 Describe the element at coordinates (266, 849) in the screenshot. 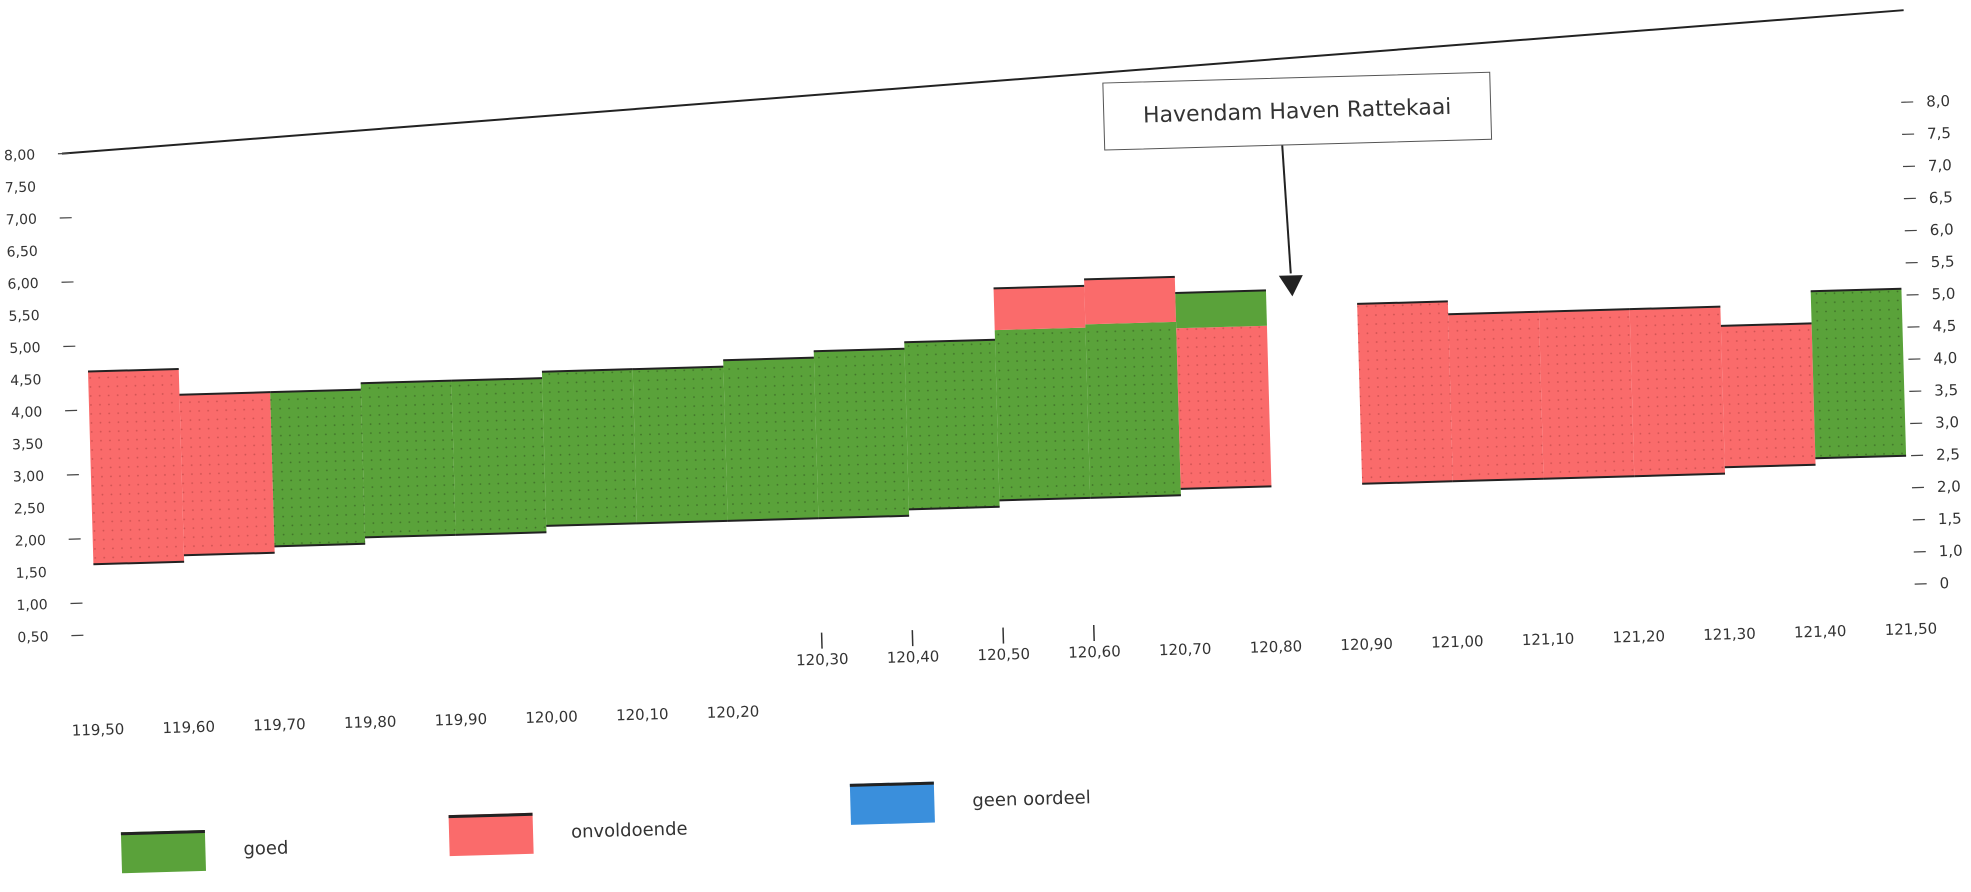

I see `legend-label-goed: goed` at that location.